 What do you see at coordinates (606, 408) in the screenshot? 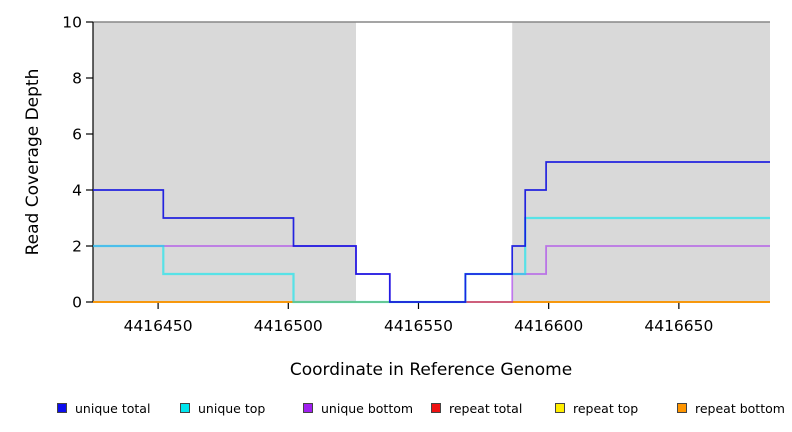
I see `legend-label: repeat top` at bounding box center [606, 408].